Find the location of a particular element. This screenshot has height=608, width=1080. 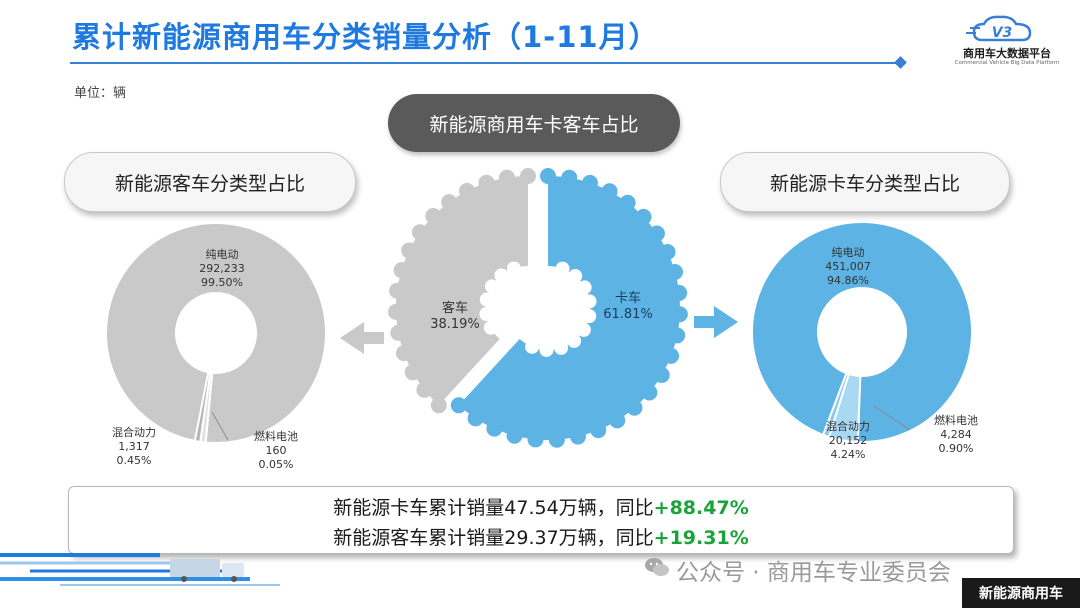

logo-subtitle: Commercial Vehicle Big Data Platform is located at coordinates (1007, 63).